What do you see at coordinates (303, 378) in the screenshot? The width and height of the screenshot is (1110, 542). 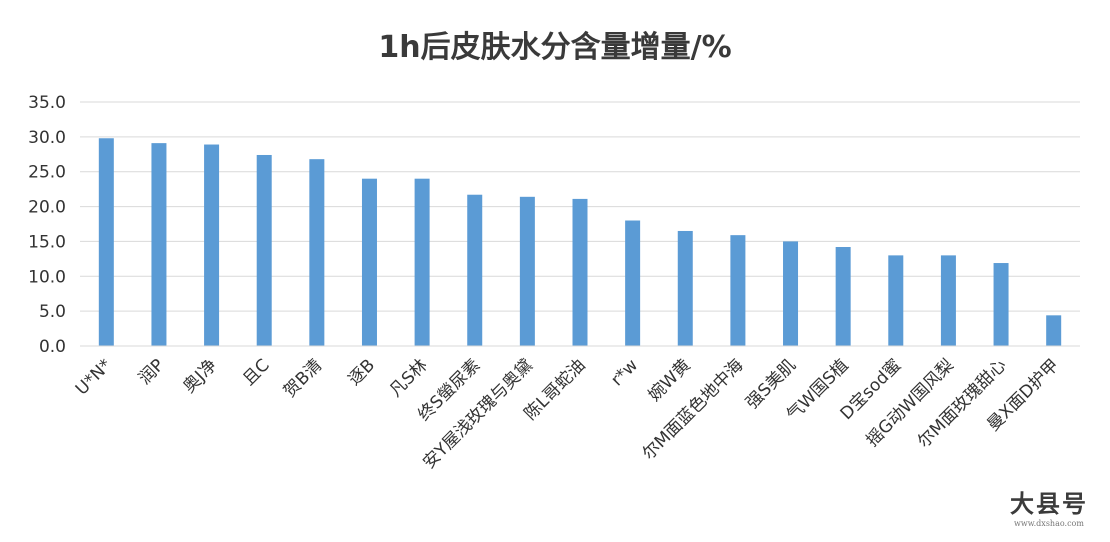 I see `x-tick-label: 贺B清` at bounding box center [303, 378].